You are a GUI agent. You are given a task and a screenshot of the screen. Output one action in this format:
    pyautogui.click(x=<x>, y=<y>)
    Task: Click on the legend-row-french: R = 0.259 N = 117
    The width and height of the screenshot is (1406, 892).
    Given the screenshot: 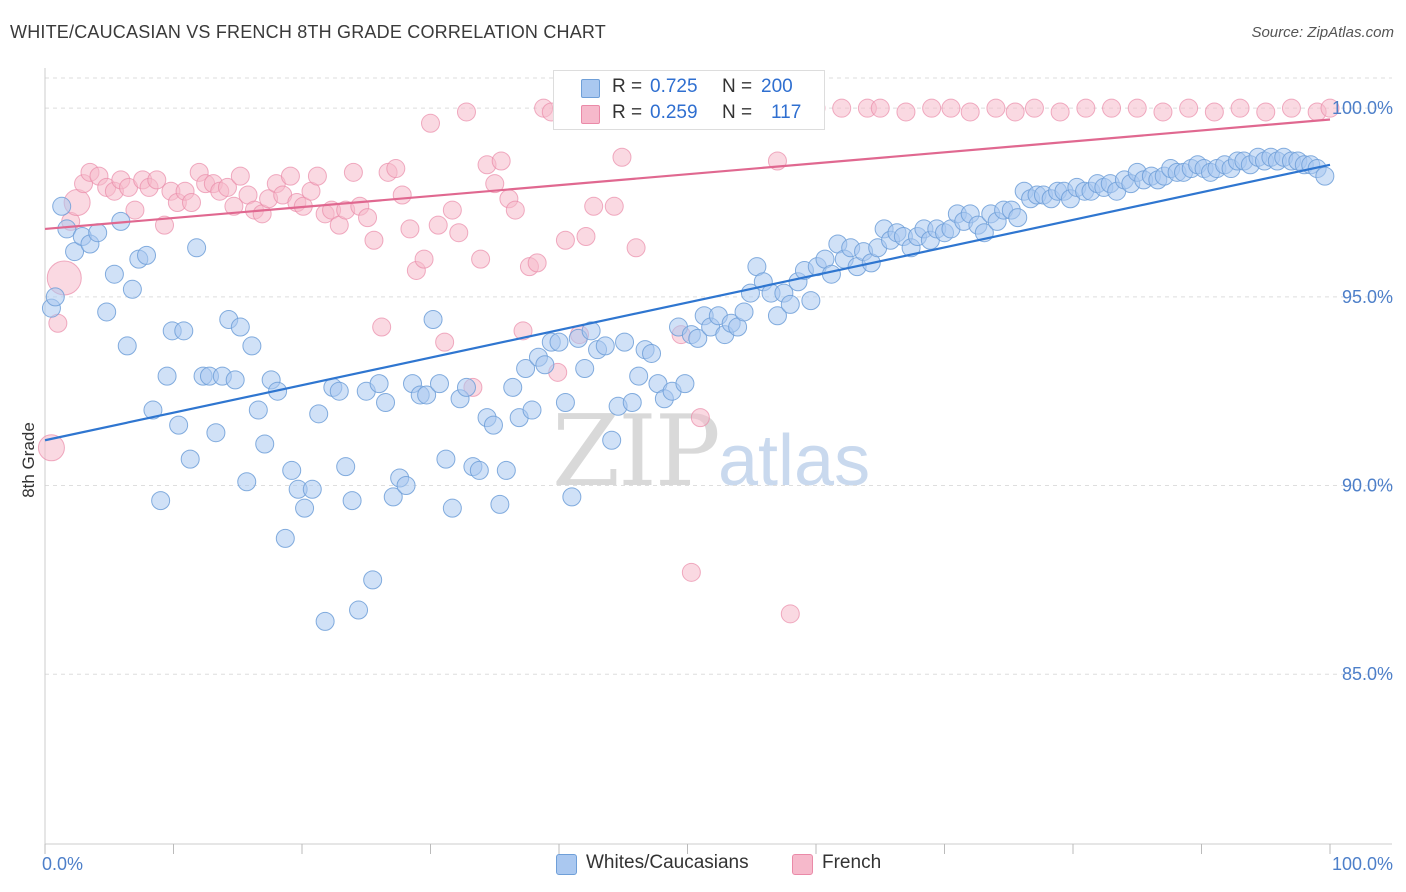 What is the action you would take?
    pyautogui.click(x=689, y=113)
    